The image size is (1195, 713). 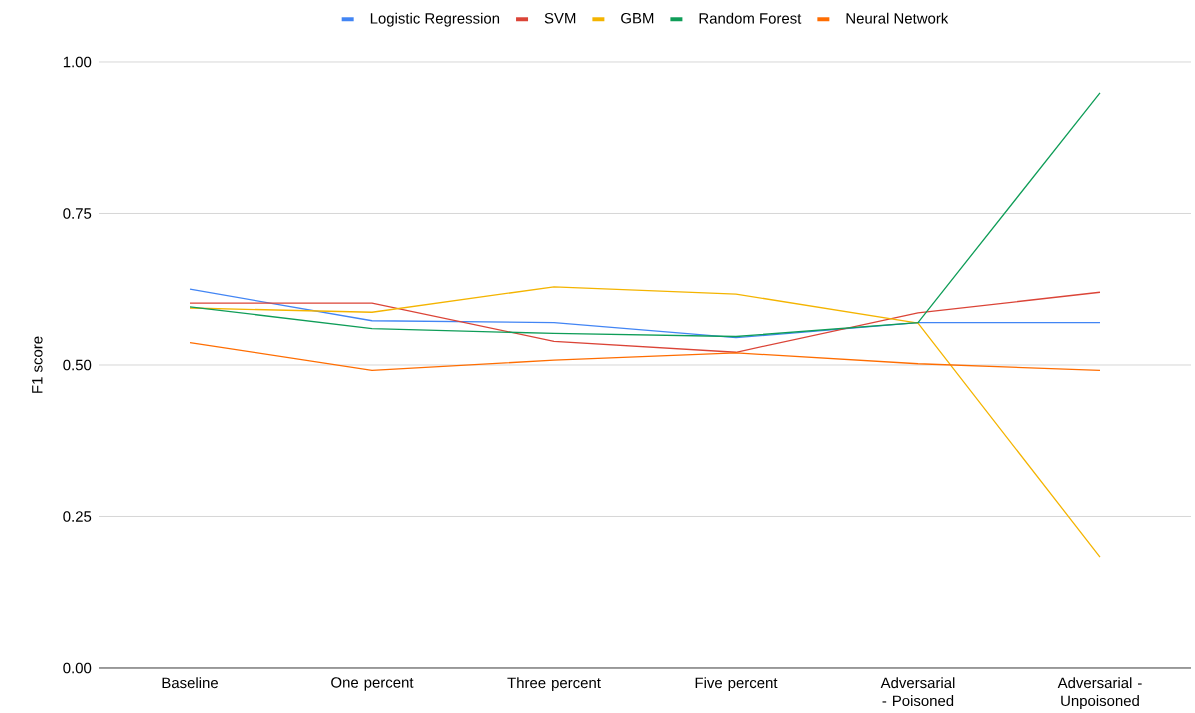 I want to click on y-tick-label: 0.50, so click(x=77, y=365).